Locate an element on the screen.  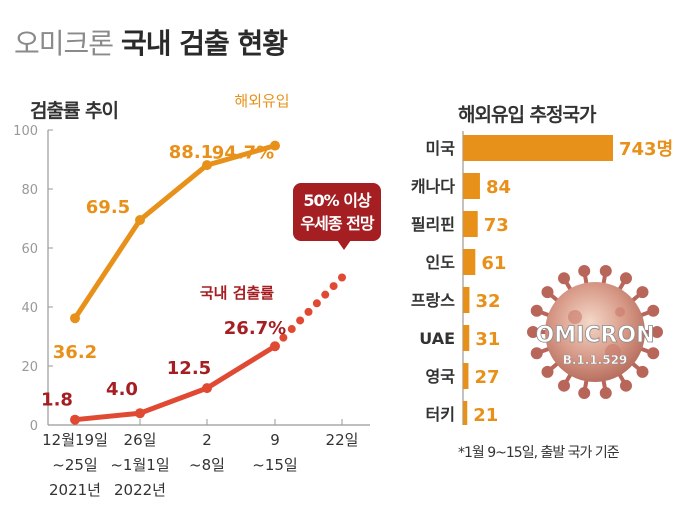
bar-value-label: 61 is located at coordinates (493, 263).